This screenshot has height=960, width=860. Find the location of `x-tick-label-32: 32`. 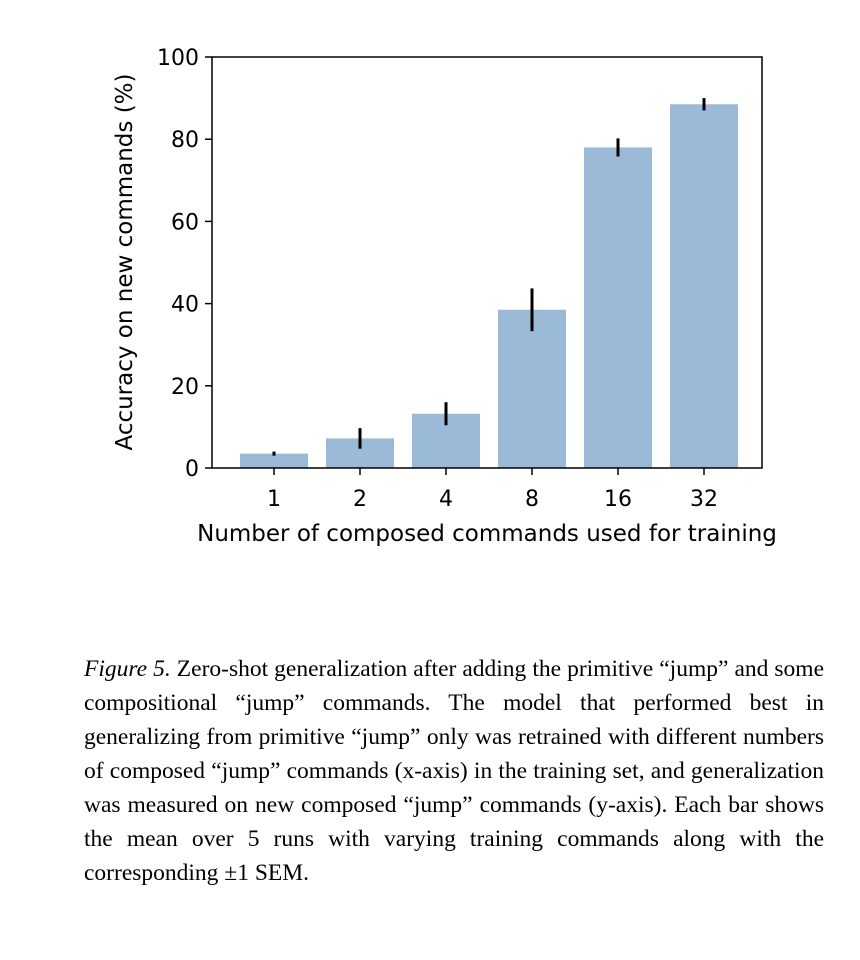

x-tick-label-32: 32 is located at coordinates (704, 499).